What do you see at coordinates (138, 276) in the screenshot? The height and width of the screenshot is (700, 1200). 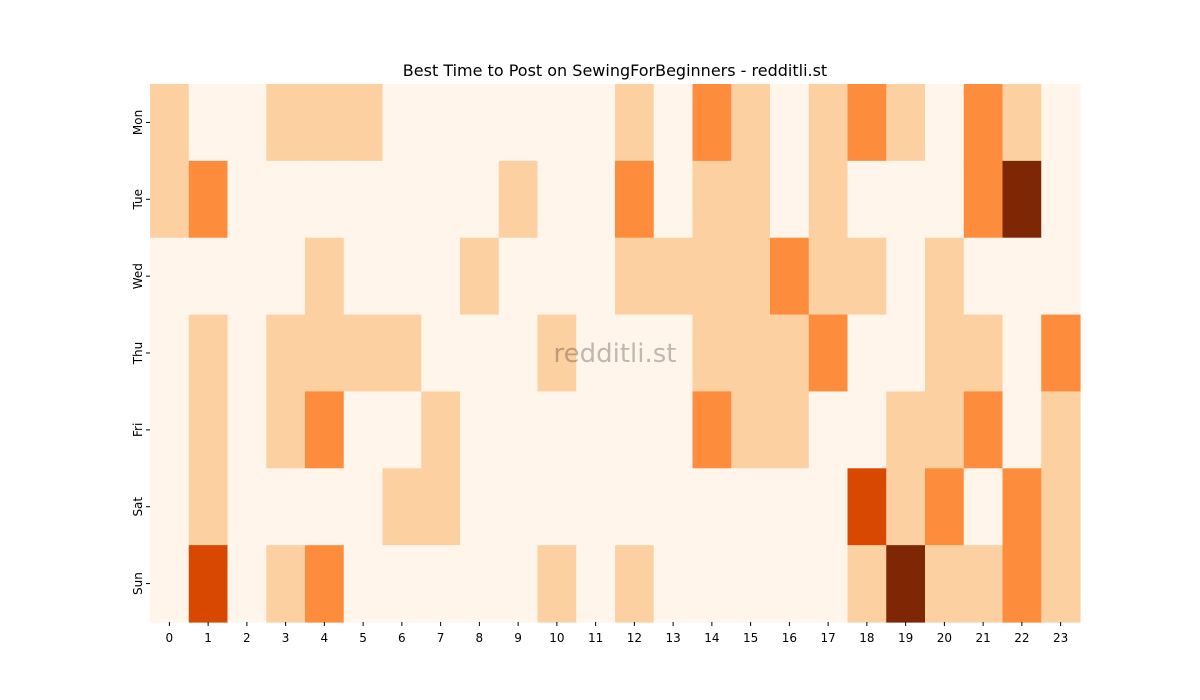 I see `y-tick-label: Wed` at bounding box center [138, 276].